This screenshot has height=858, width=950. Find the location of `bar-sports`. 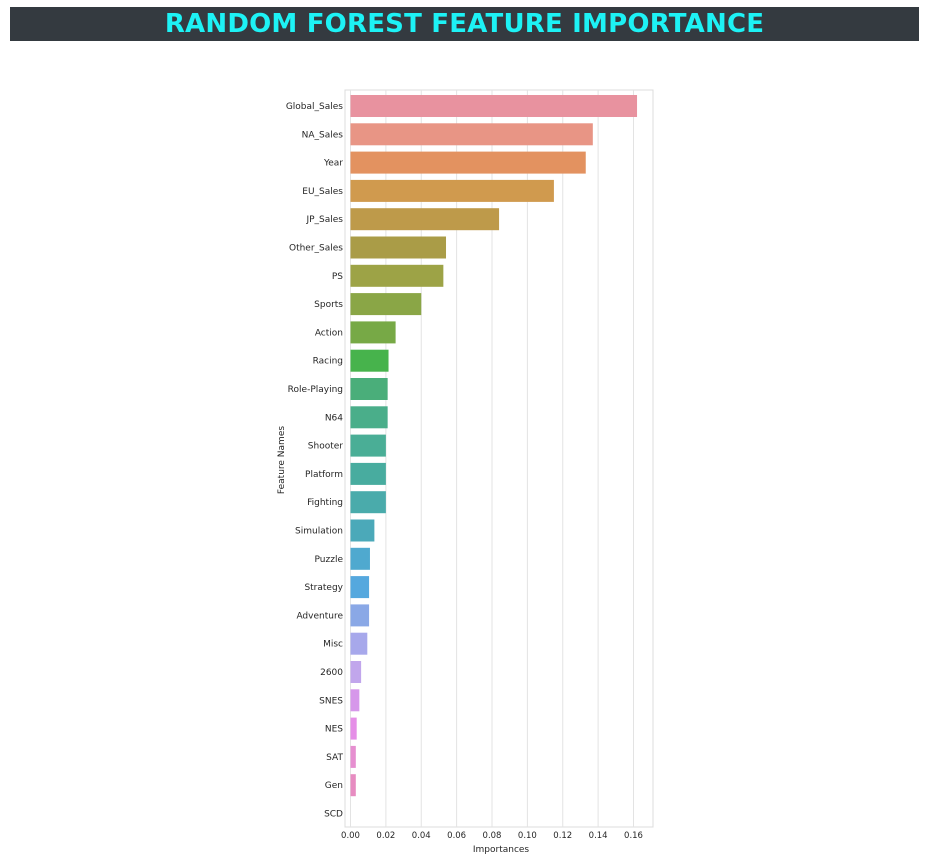

bar-sports is located at coordinates (386, 304).